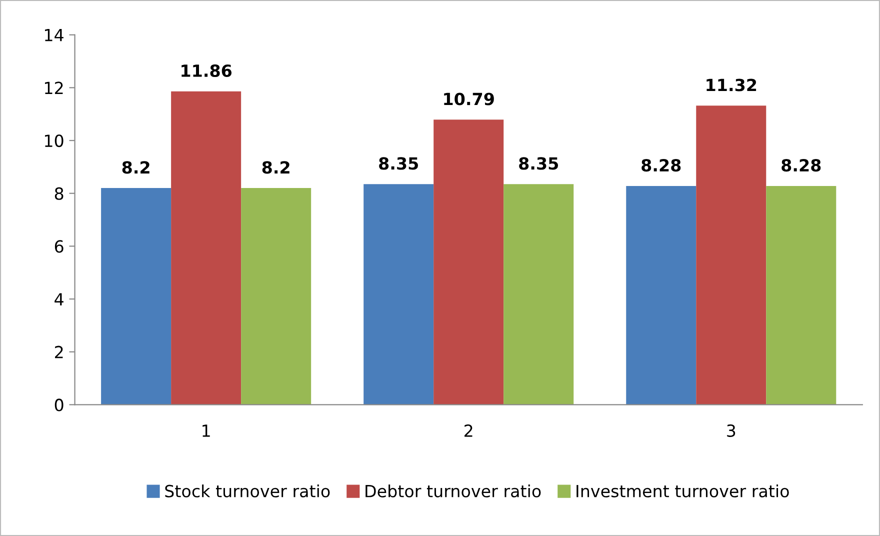 The width and height of the screenshot is (880, 536). I want to click on y-tick-label: 2, so click(59, 352).